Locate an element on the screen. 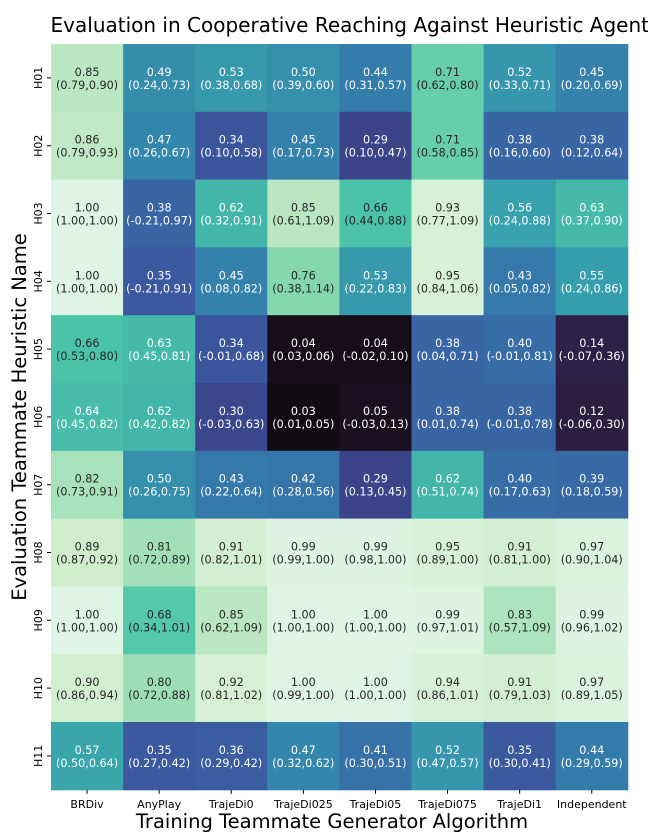 The height and width of the screenshot is (834, 648). cell-interval-label: (0.86,0.94) is located at coordinates (87, 695).